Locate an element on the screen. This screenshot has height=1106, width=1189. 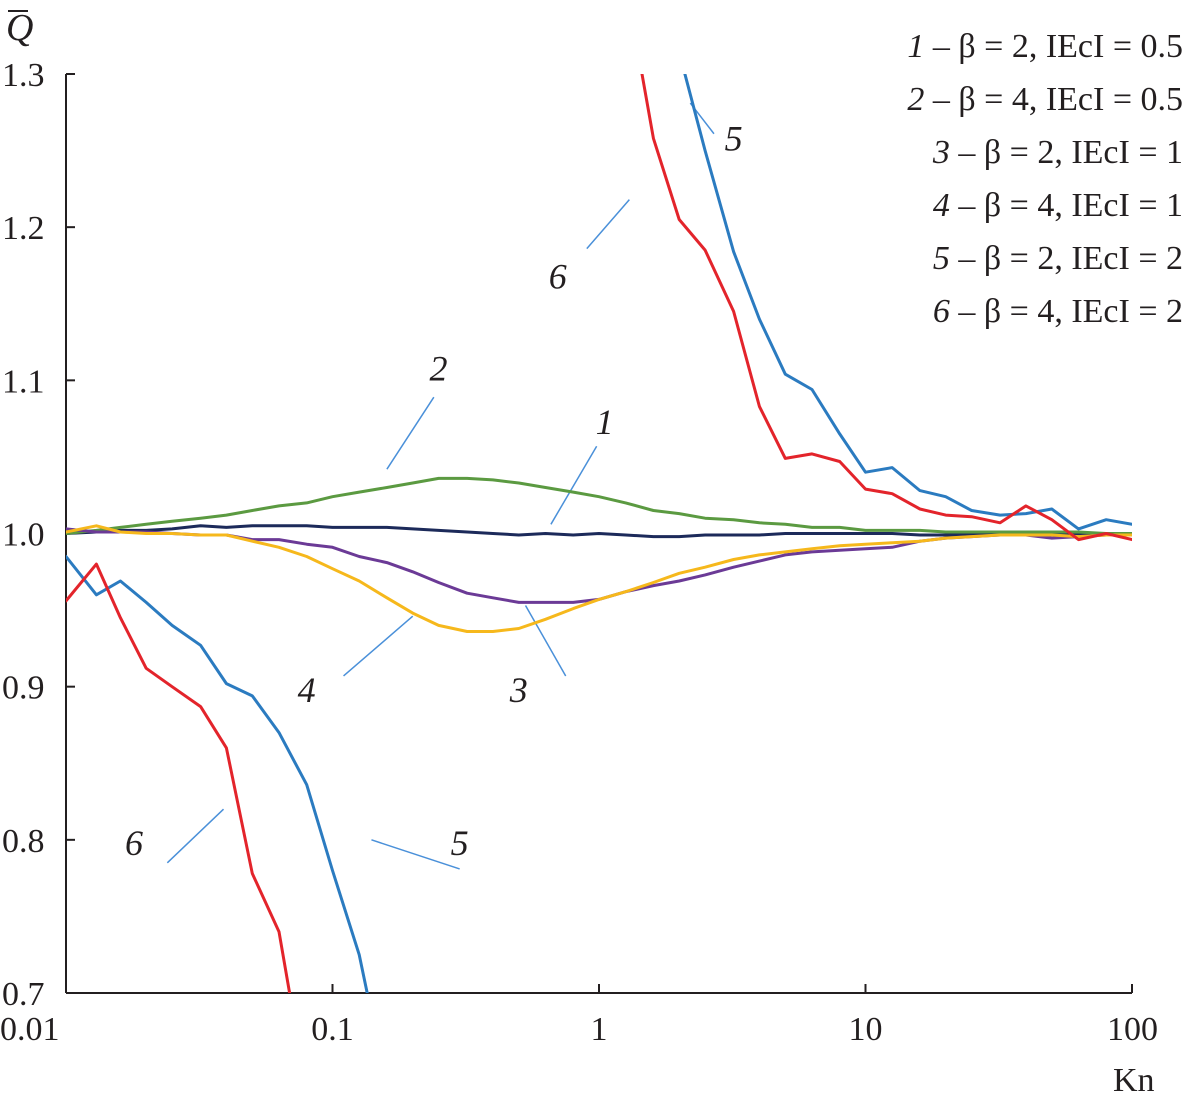
legend-text: – β = 2, IEcI = 1 is located at coordinates (1066, 152).